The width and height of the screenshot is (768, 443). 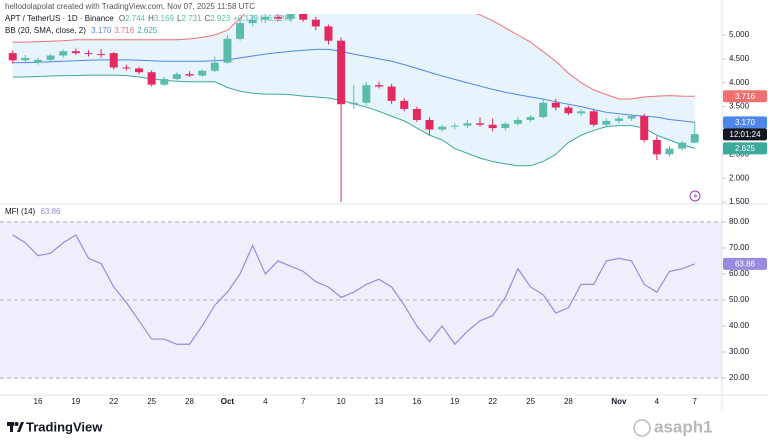 I want to click on y-tick-label: 60.00, so click(x=739, y=273).